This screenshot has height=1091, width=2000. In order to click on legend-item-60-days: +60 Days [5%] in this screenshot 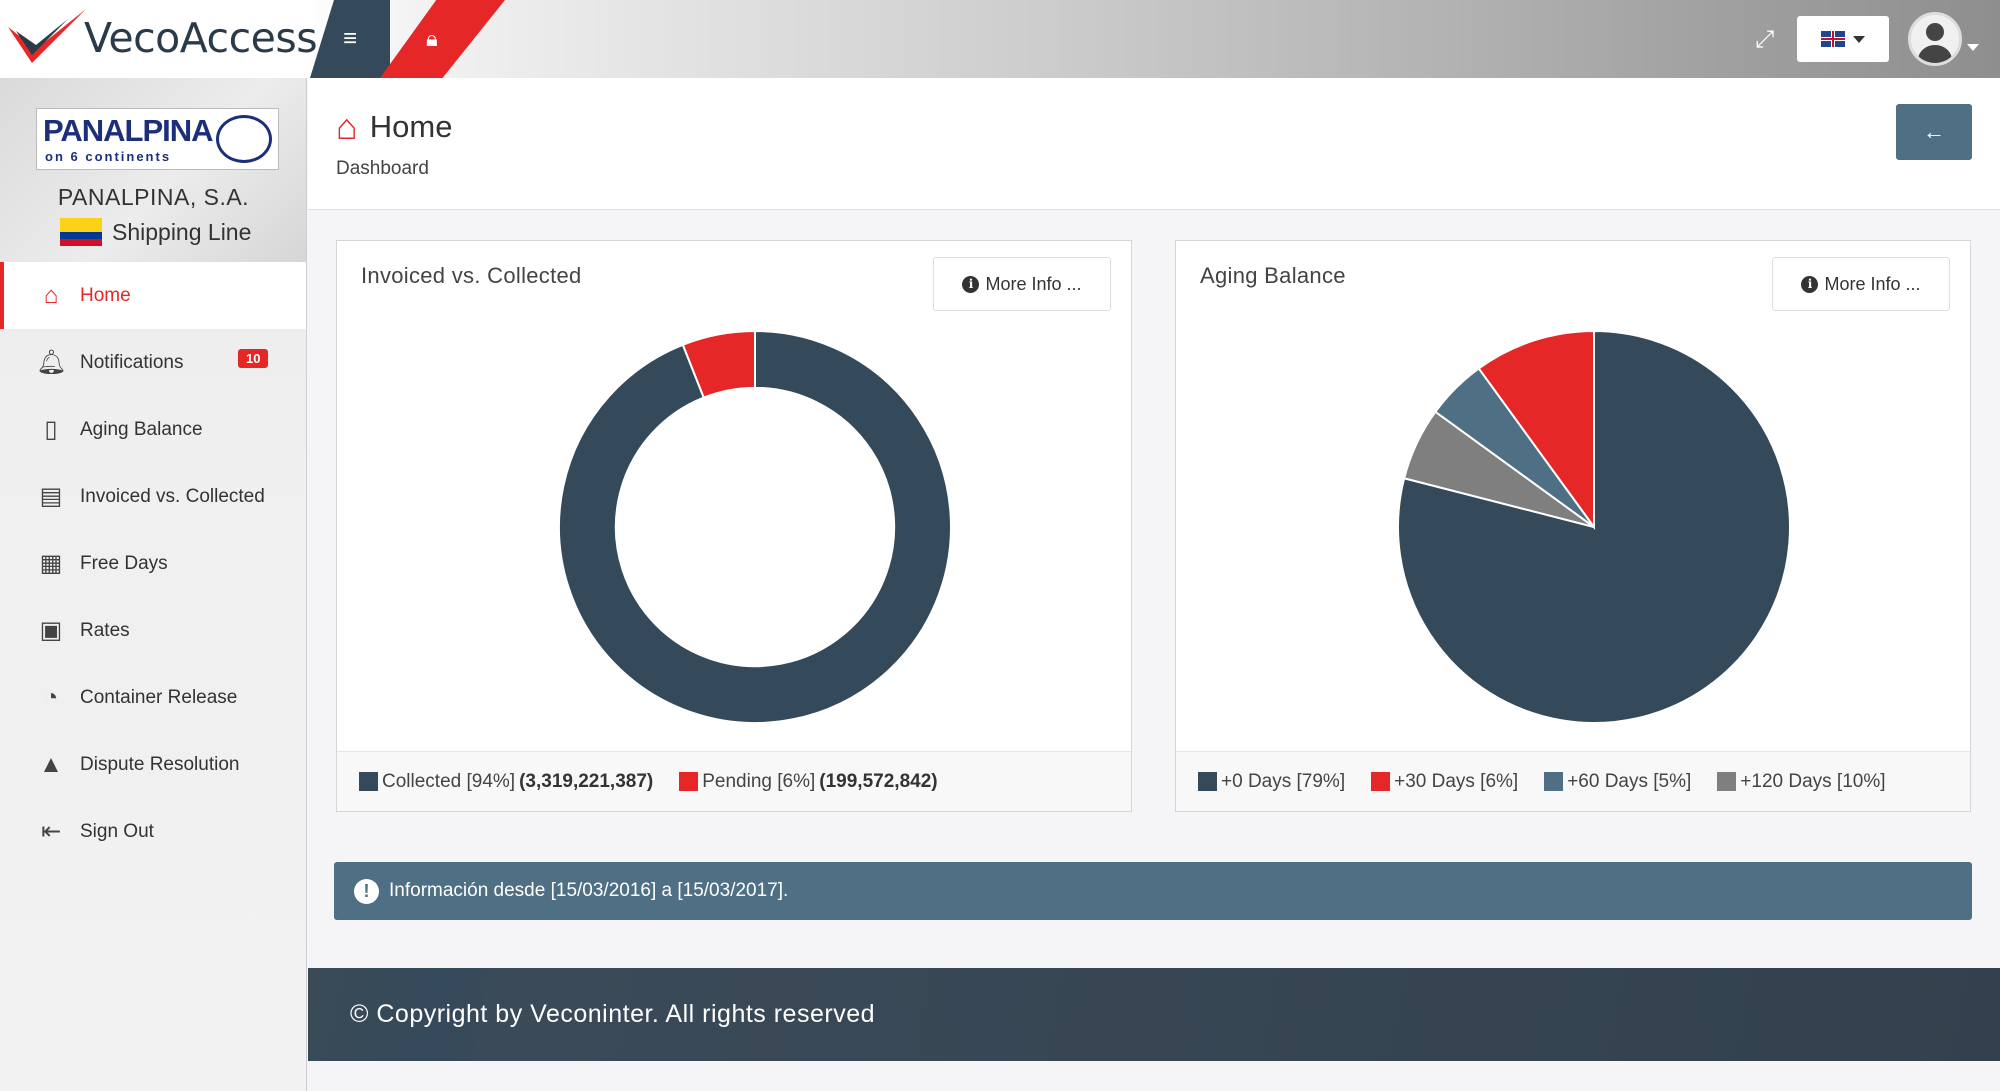, I will do `click(1617, 782)`.